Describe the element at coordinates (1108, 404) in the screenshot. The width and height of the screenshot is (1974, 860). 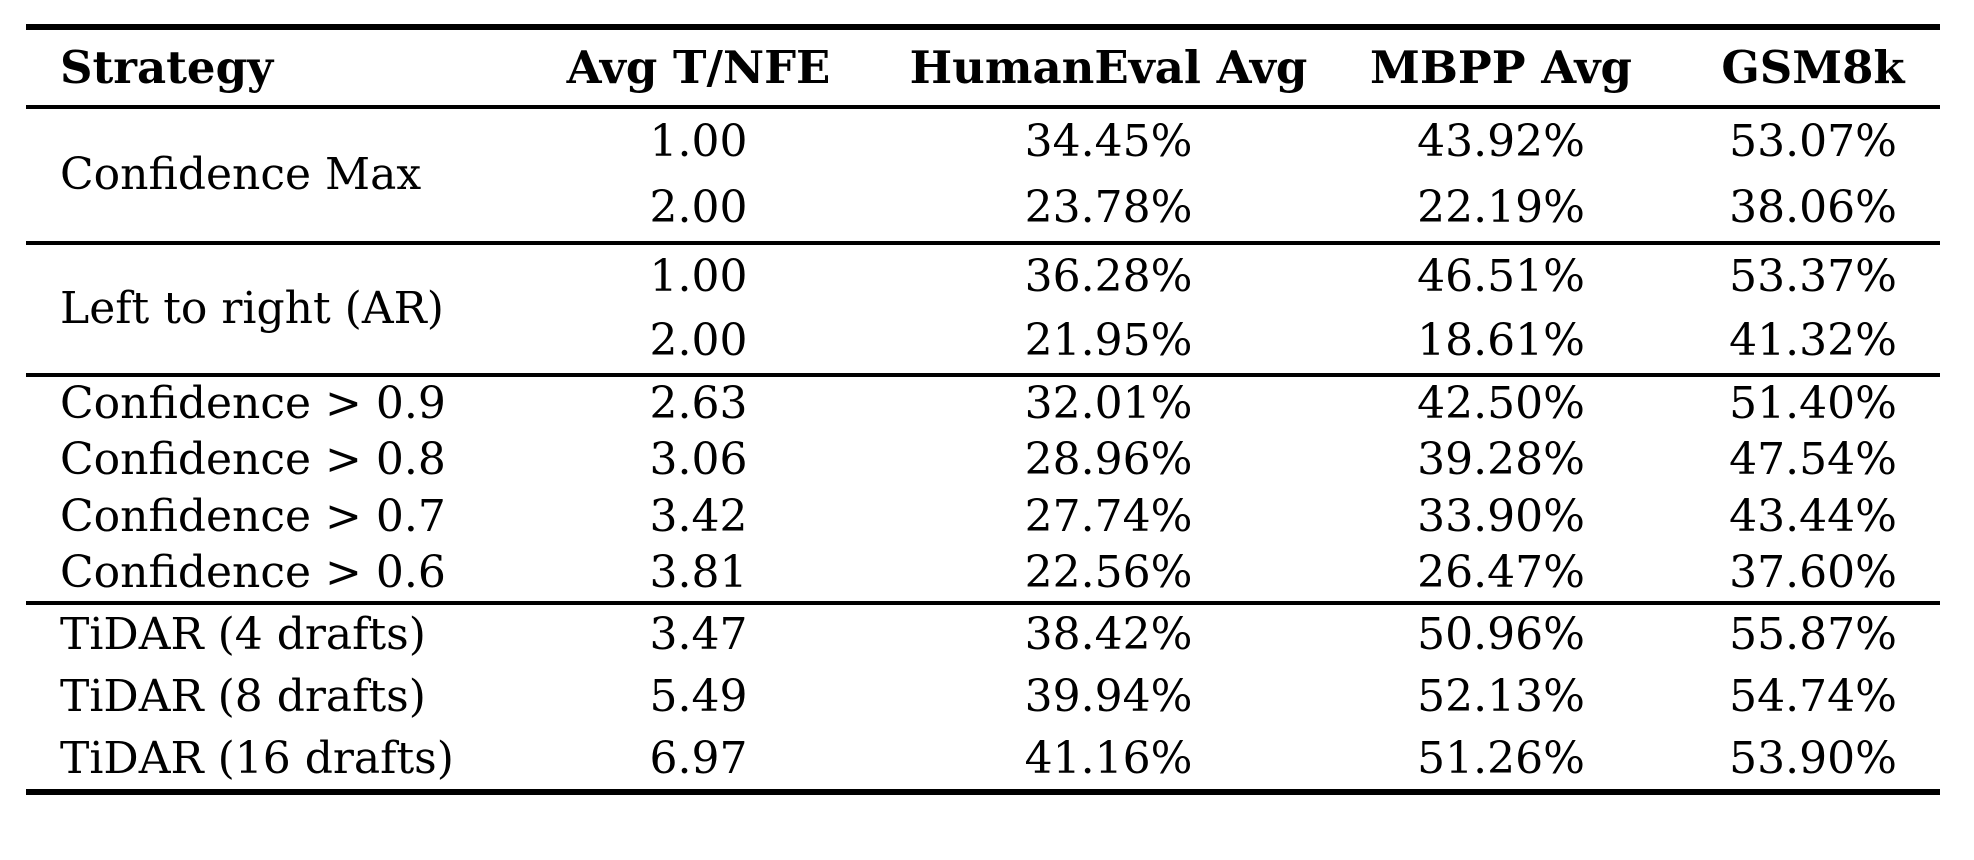
I see `metric-cell: 32.01%` at that location.